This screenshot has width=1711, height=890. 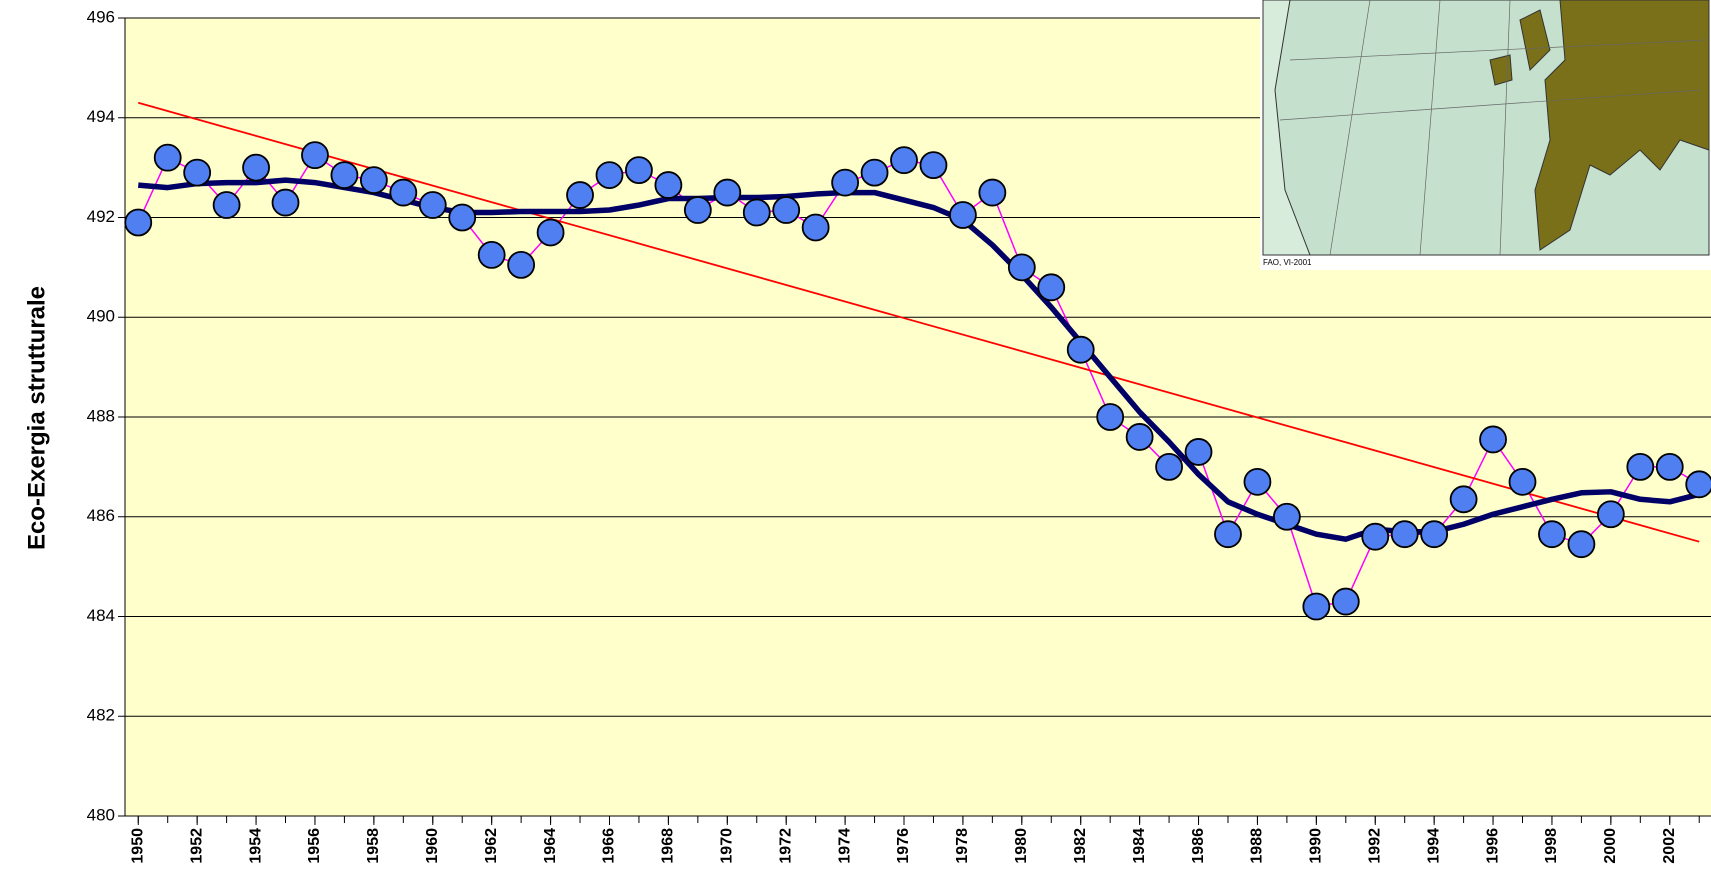 What do you see at coordinates (101, 316) in the screenshot?
I see `y-tick-label: 490` at bounding box center [101, 316].